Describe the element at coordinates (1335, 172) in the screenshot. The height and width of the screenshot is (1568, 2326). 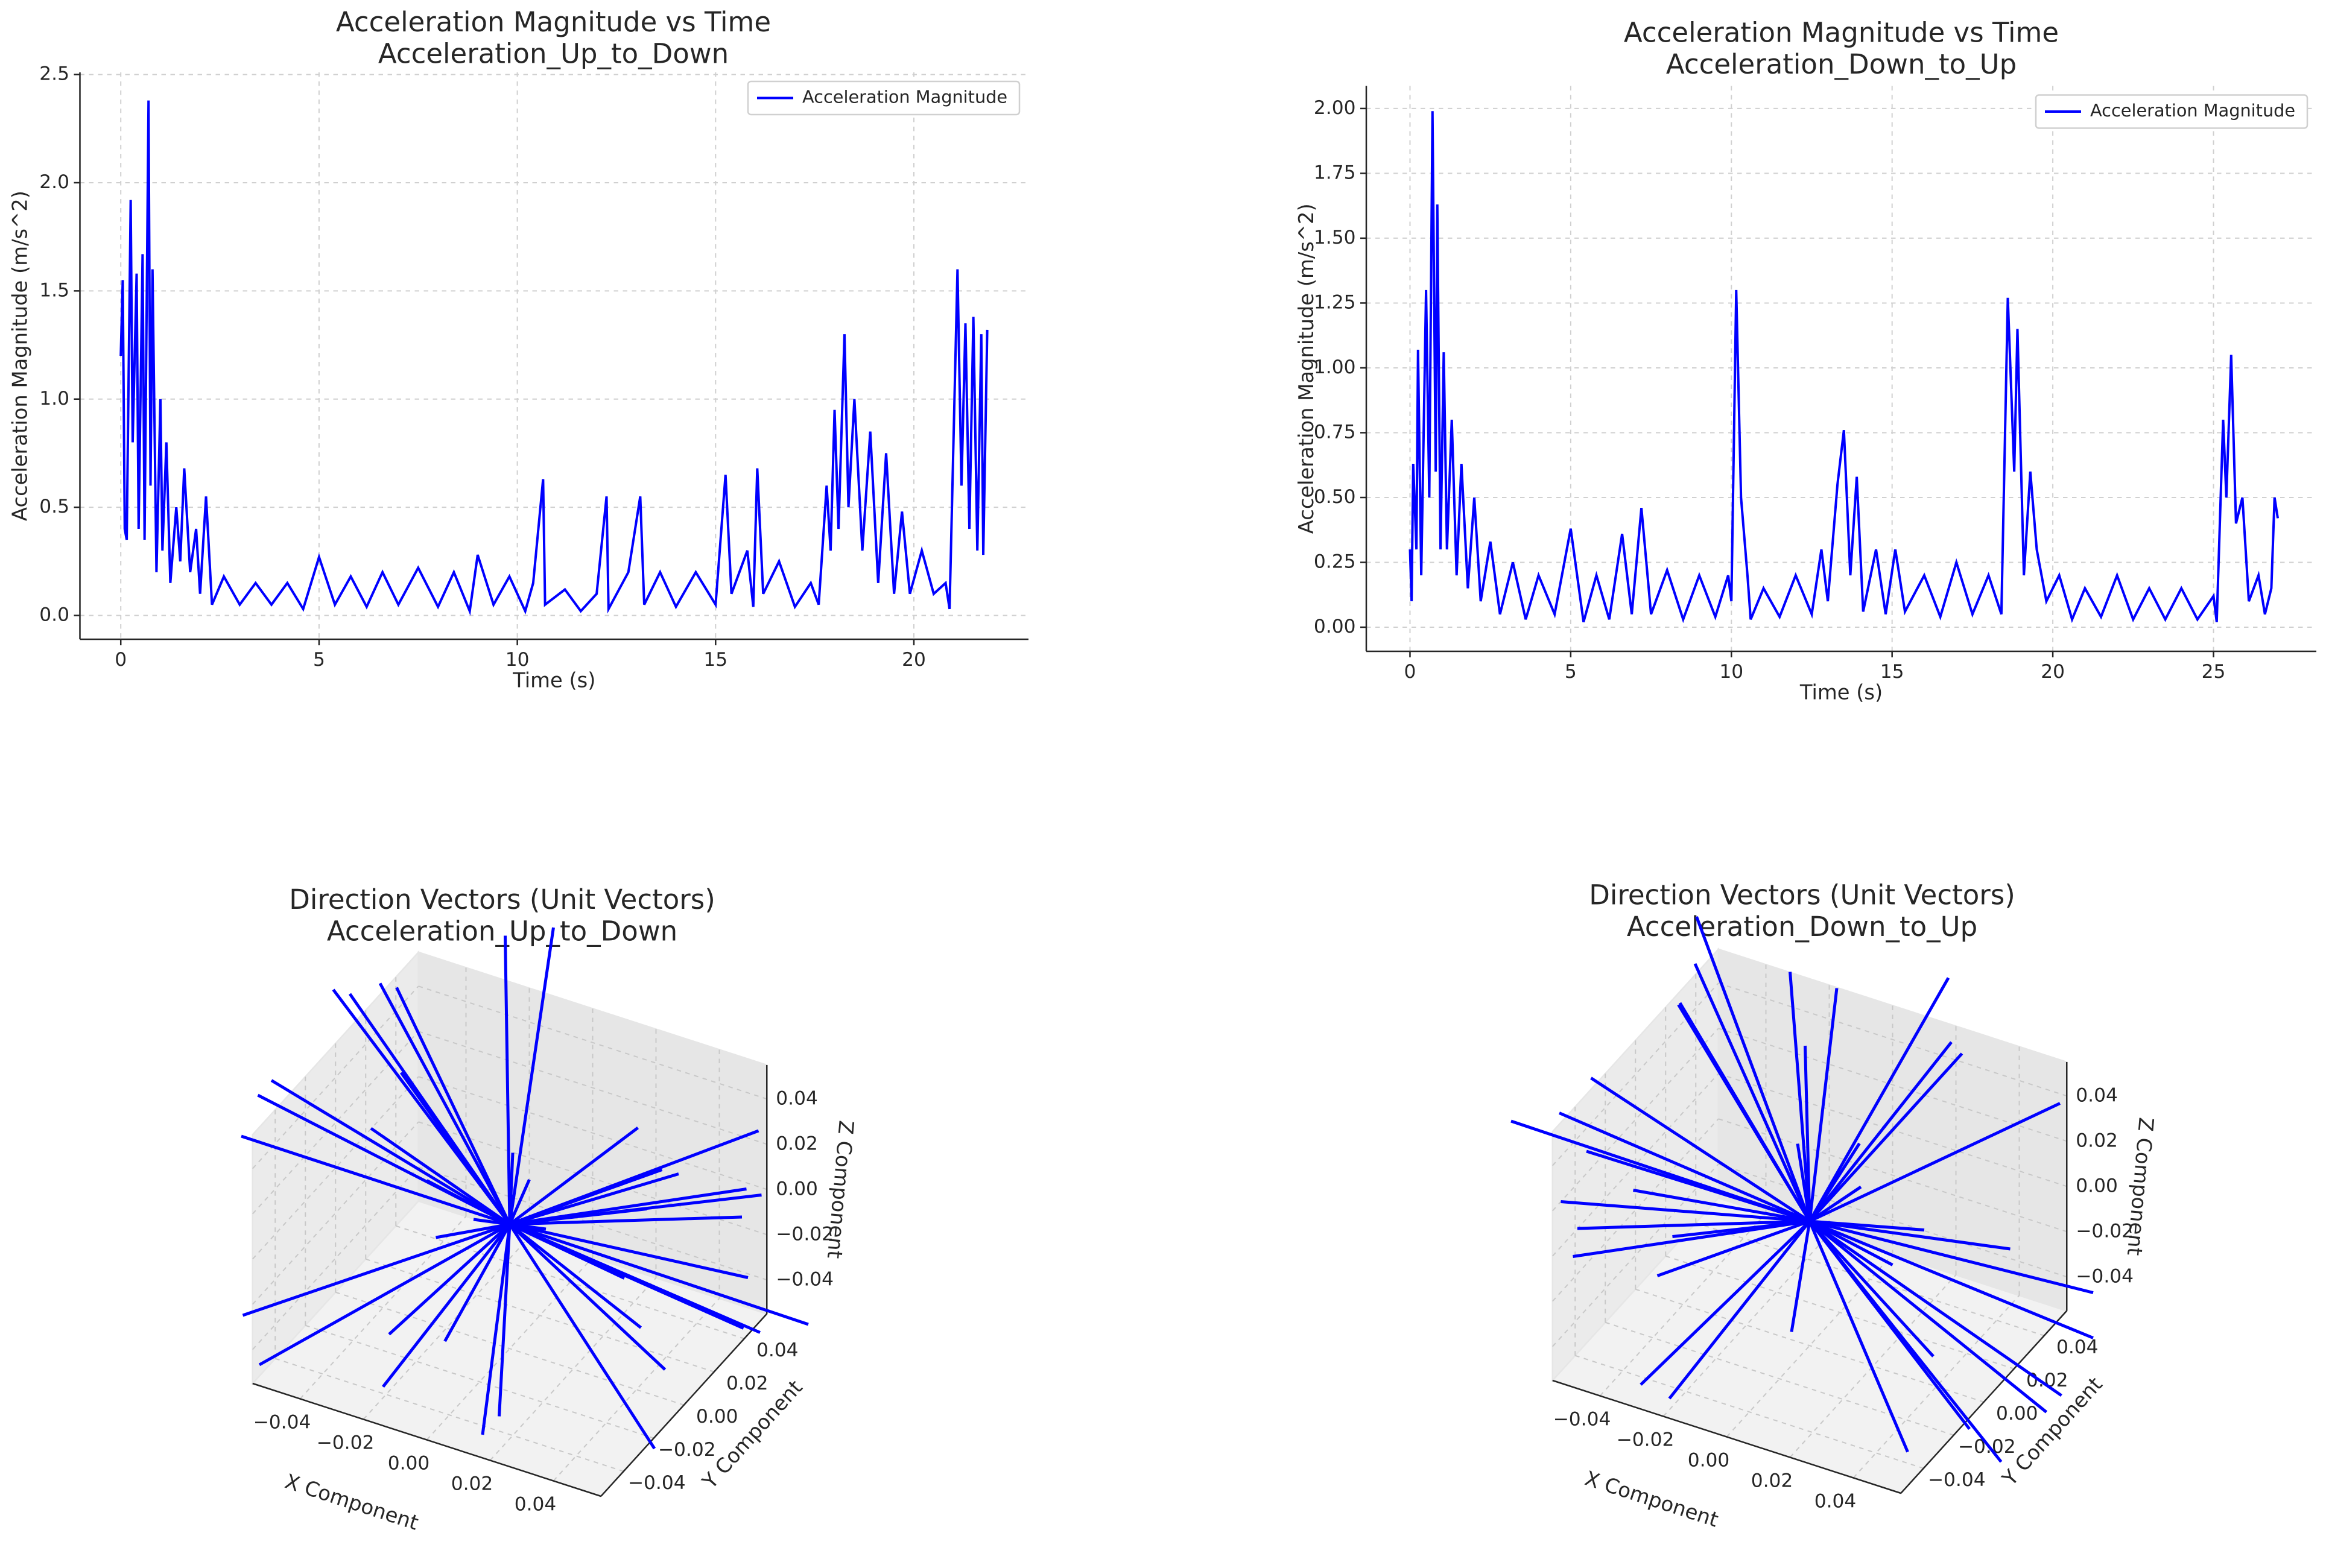
I see `y-tick-label: 1.75` at that location.